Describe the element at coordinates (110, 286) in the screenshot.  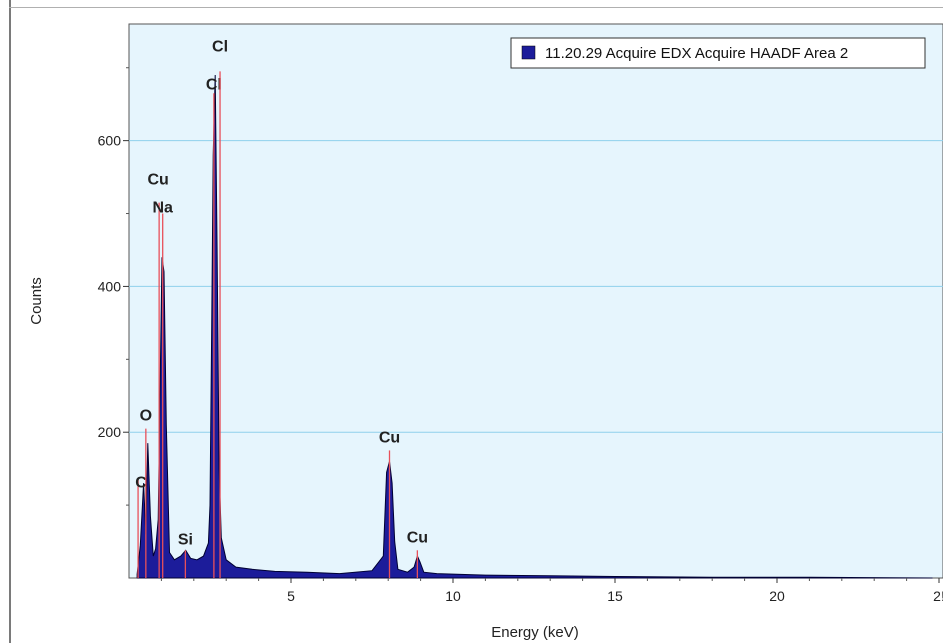
I see `y-tick-label: 400` at that location.